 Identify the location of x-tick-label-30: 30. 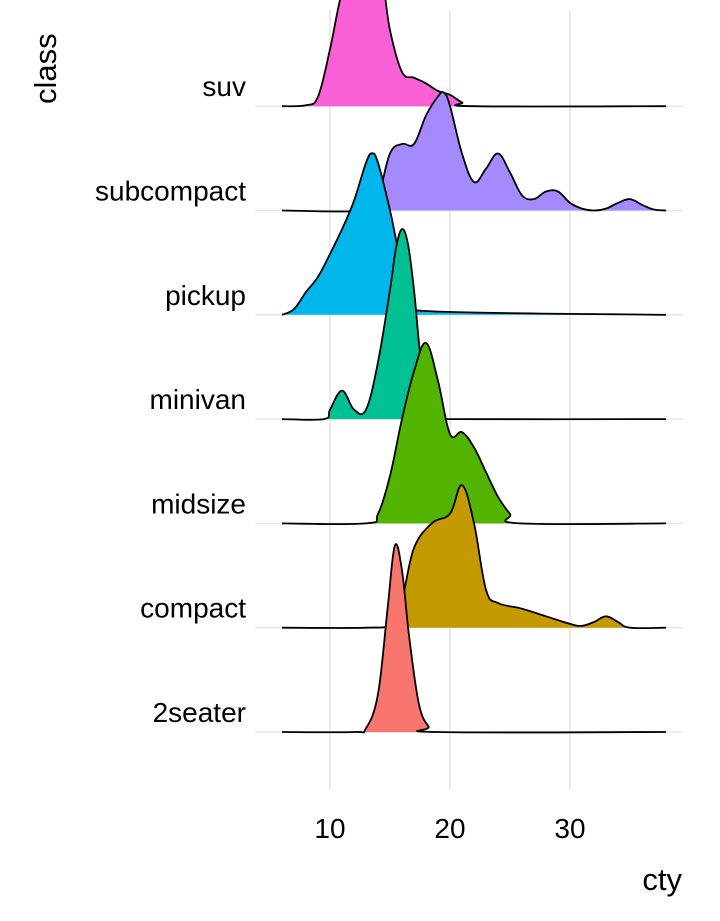
(569, 828).